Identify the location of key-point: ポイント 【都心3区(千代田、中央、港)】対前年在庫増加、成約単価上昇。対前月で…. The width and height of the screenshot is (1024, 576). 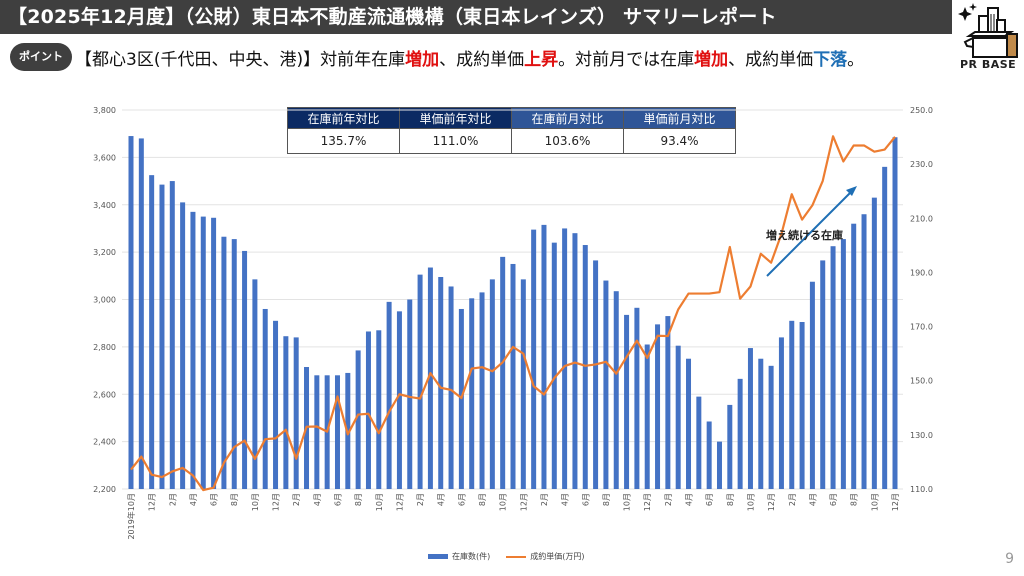
(437, 57).